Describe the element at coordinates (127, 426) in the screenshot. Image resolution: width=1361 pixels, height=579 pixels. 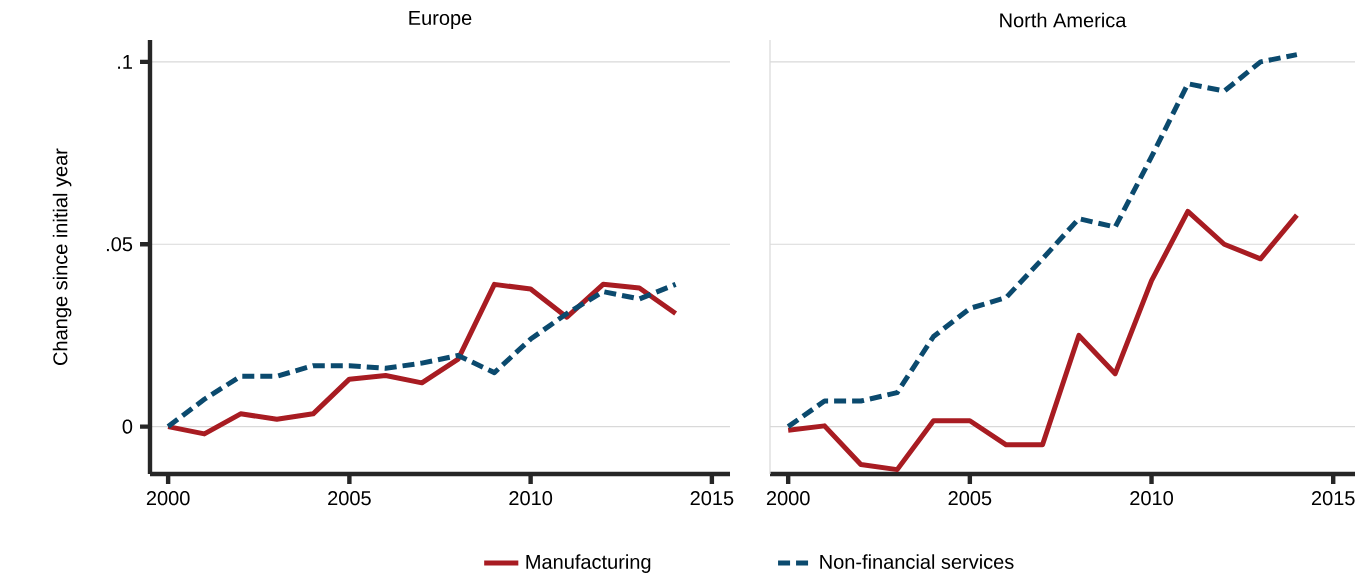
I see `y-tick-label: 0` at that location.